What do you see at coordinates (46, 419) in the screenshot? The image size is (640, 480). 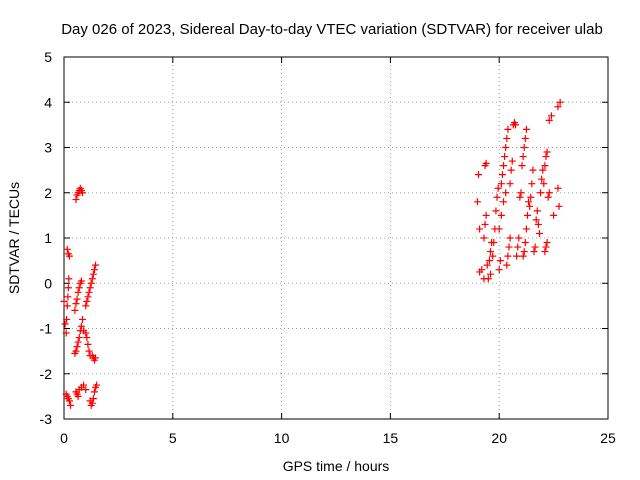 I see `y-tick-label: -3` at bounding box center [46, 419].